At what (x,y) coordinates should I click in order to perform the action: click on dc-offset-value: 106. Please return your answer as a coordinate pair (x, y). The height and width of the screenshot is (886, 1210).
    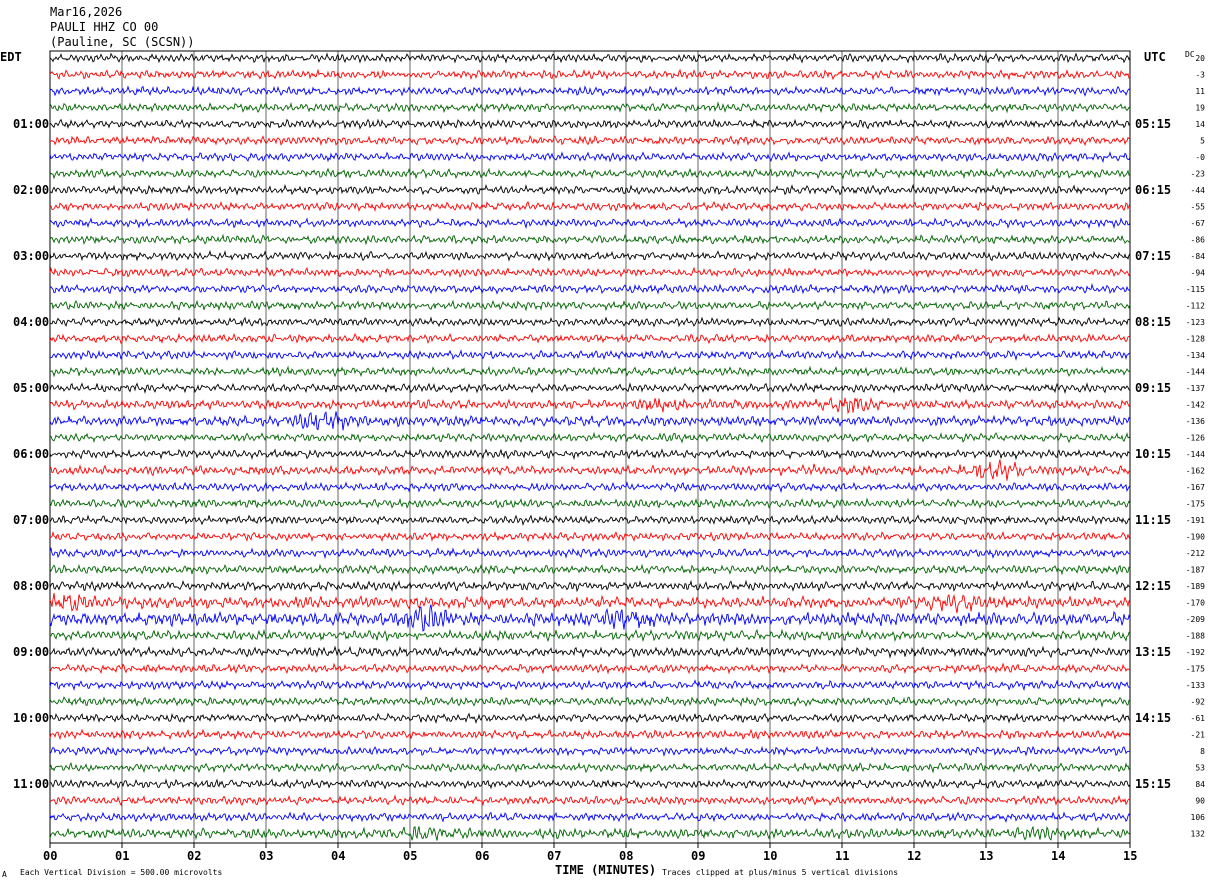
    Looking at the image, I should click on (1198, 817).